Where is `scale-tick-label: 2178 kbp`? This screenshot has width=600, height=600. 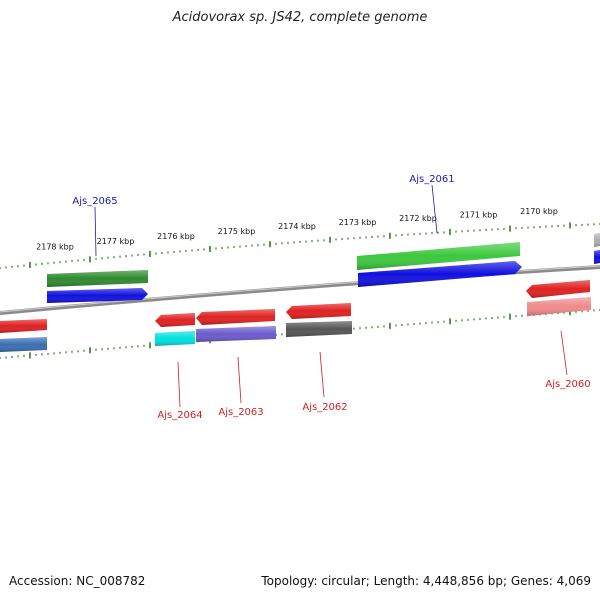
scale-tick-label: 2178 kbp is located at coordinates (55, 247).